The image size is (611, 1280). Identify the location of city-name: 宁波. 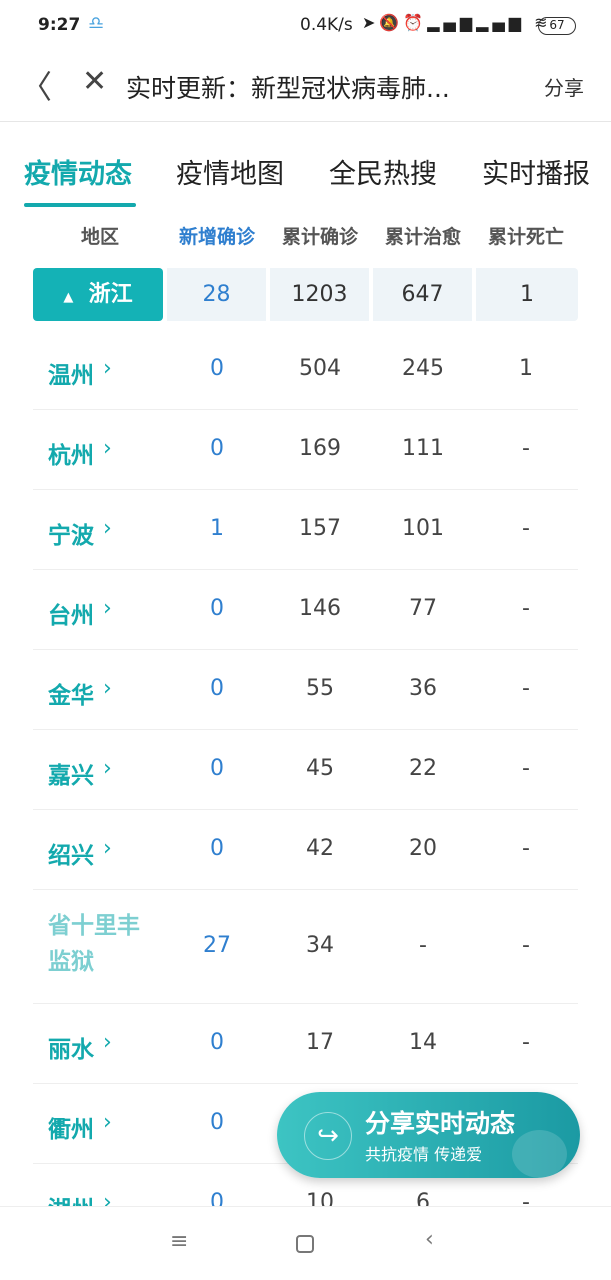
(71, 536).